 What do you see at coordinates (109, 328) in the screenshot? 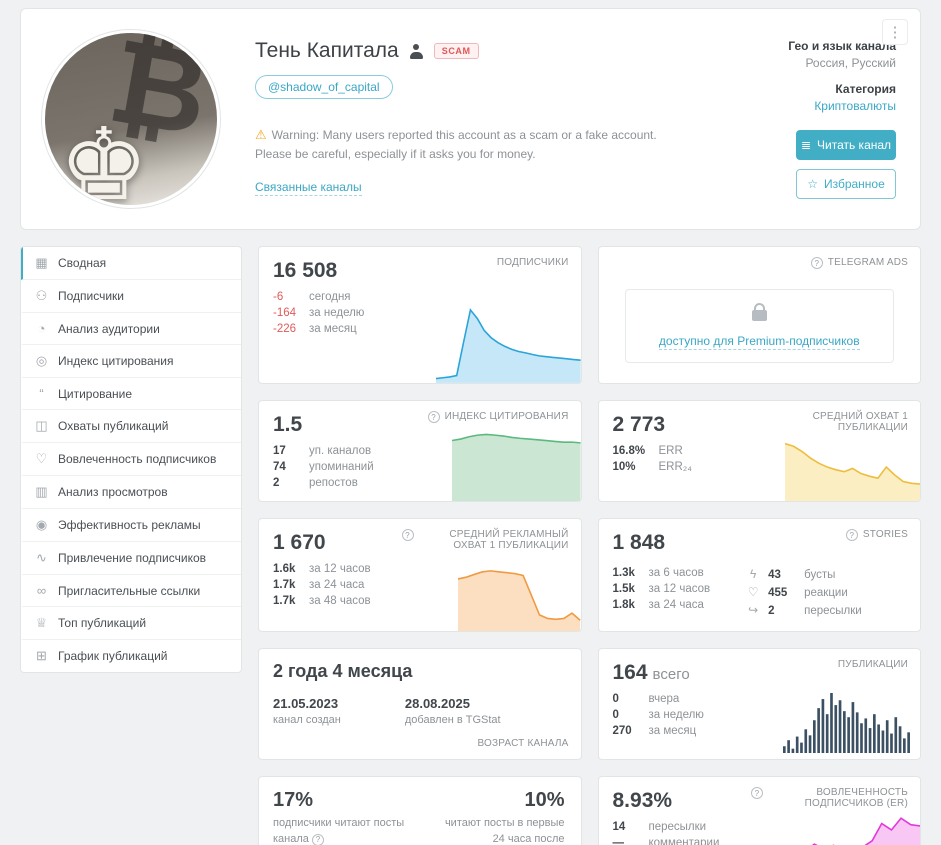
I see `sidebar-item-label: Анализ аудитории` at bounding box center [109, 328].